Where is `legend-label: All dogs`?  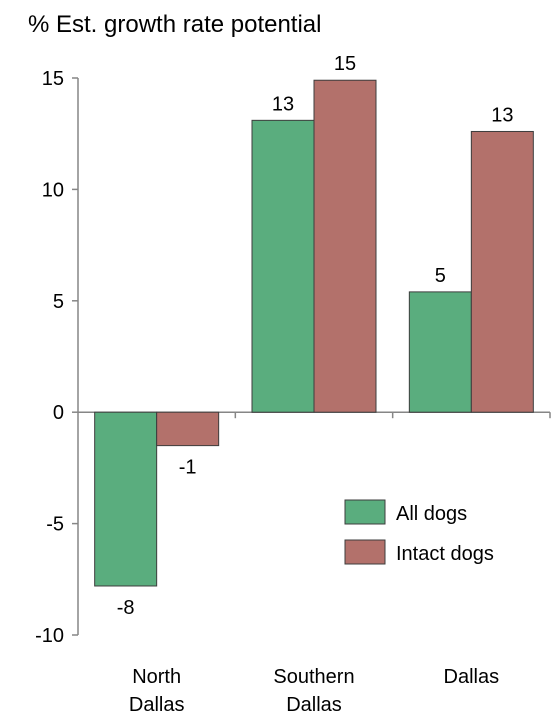 legend-label: All dogs is located at coordinates (431, 514).